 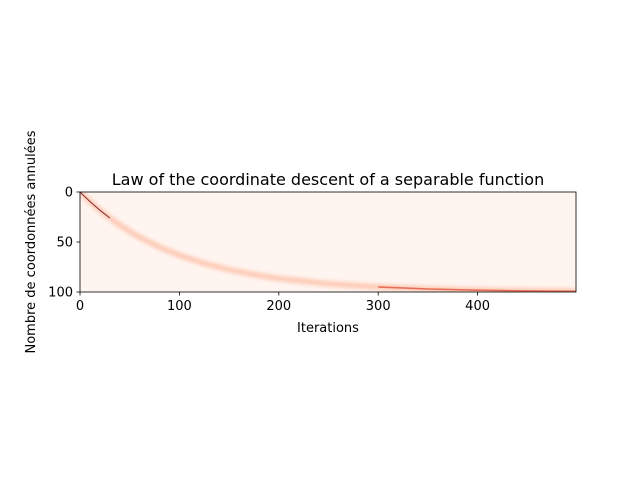 I want to click on y-tick-label: 50, so click(x=64, y=243).